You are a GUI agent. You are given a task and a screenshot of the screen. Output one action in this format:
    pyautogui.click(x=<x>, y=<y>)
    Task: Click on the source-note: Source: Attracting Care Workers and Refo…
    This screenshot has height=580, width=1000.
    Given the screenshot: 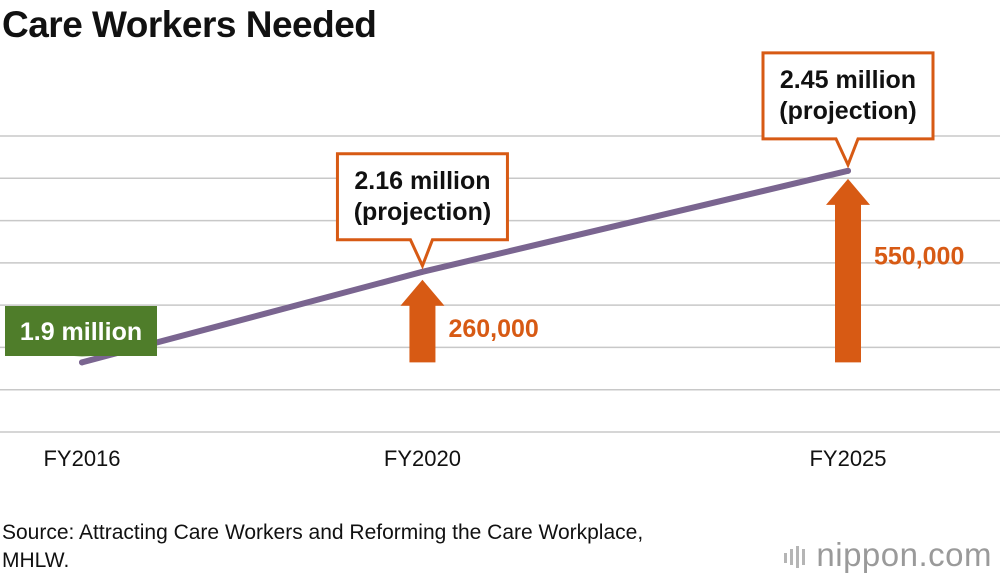 What is the action you would take?
    pyautogui.click(x=323, y=546)
    